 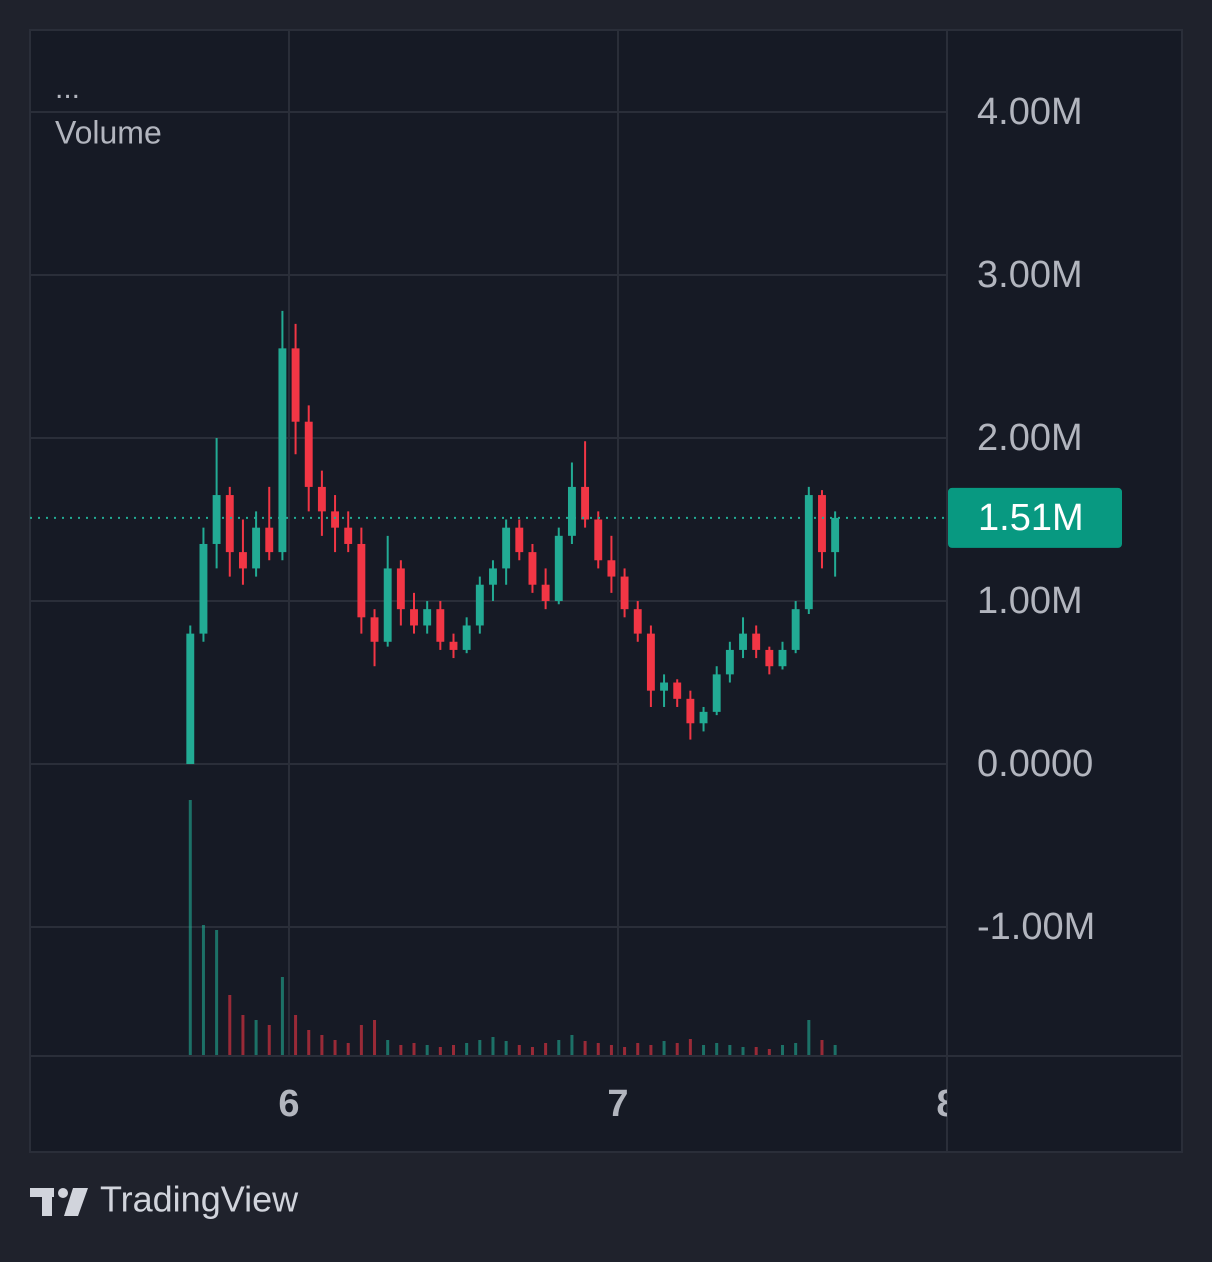 What do you see at coordinates (108, 132) in the screenshot?
I see `volume-label: Volume` at bounding box center [108, 132].